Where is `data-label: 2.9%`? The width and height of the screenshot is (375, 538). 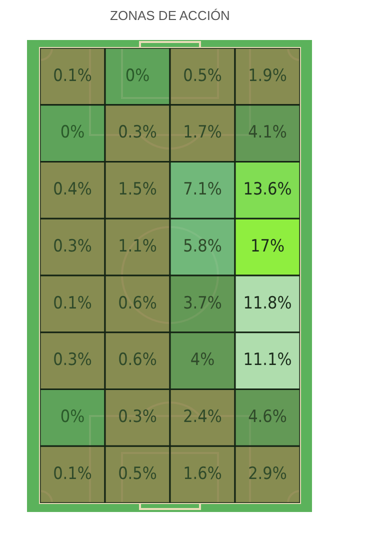
data-label: 2.9% is located at coordinates (267, 474).